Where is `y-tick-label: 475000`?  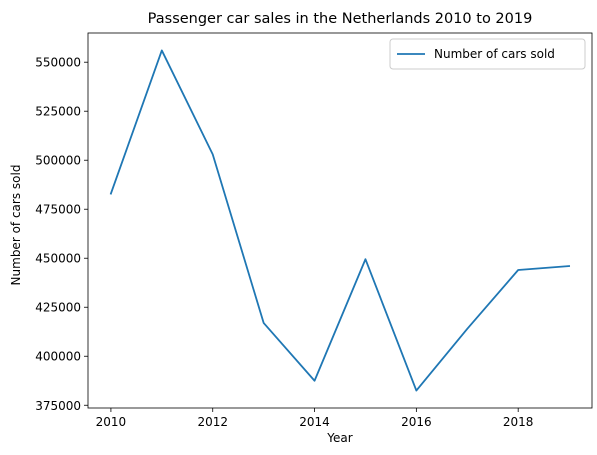
y-tick-label: 475000 is located at coordinates (58, 210).